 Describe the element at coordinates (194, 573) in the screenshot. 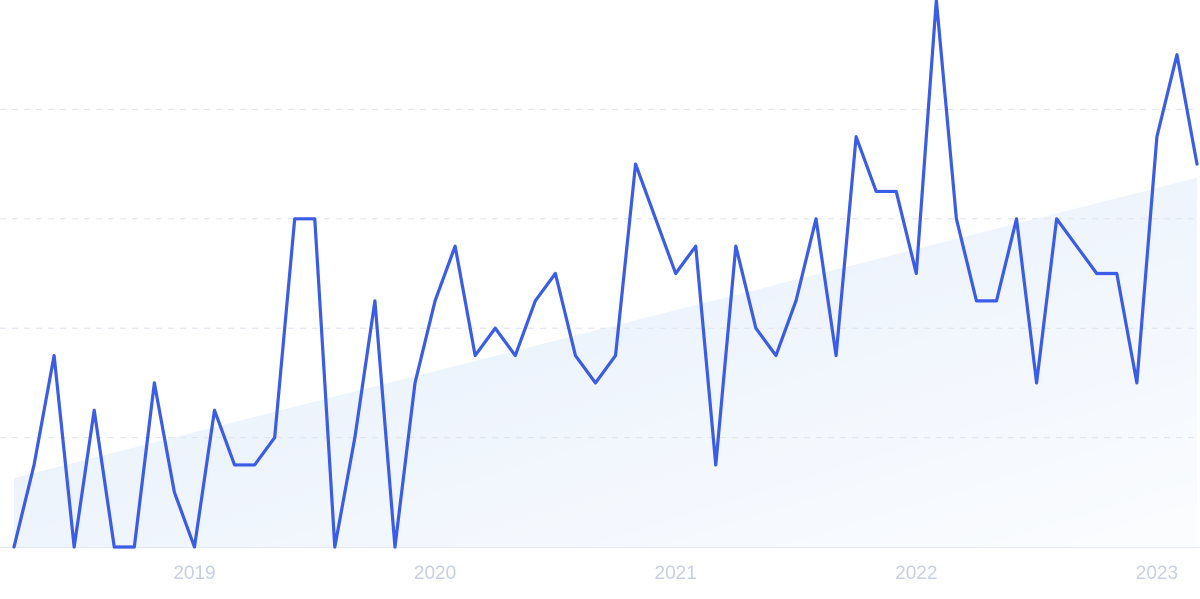

I see `x-tick-label: 2019` at that location.